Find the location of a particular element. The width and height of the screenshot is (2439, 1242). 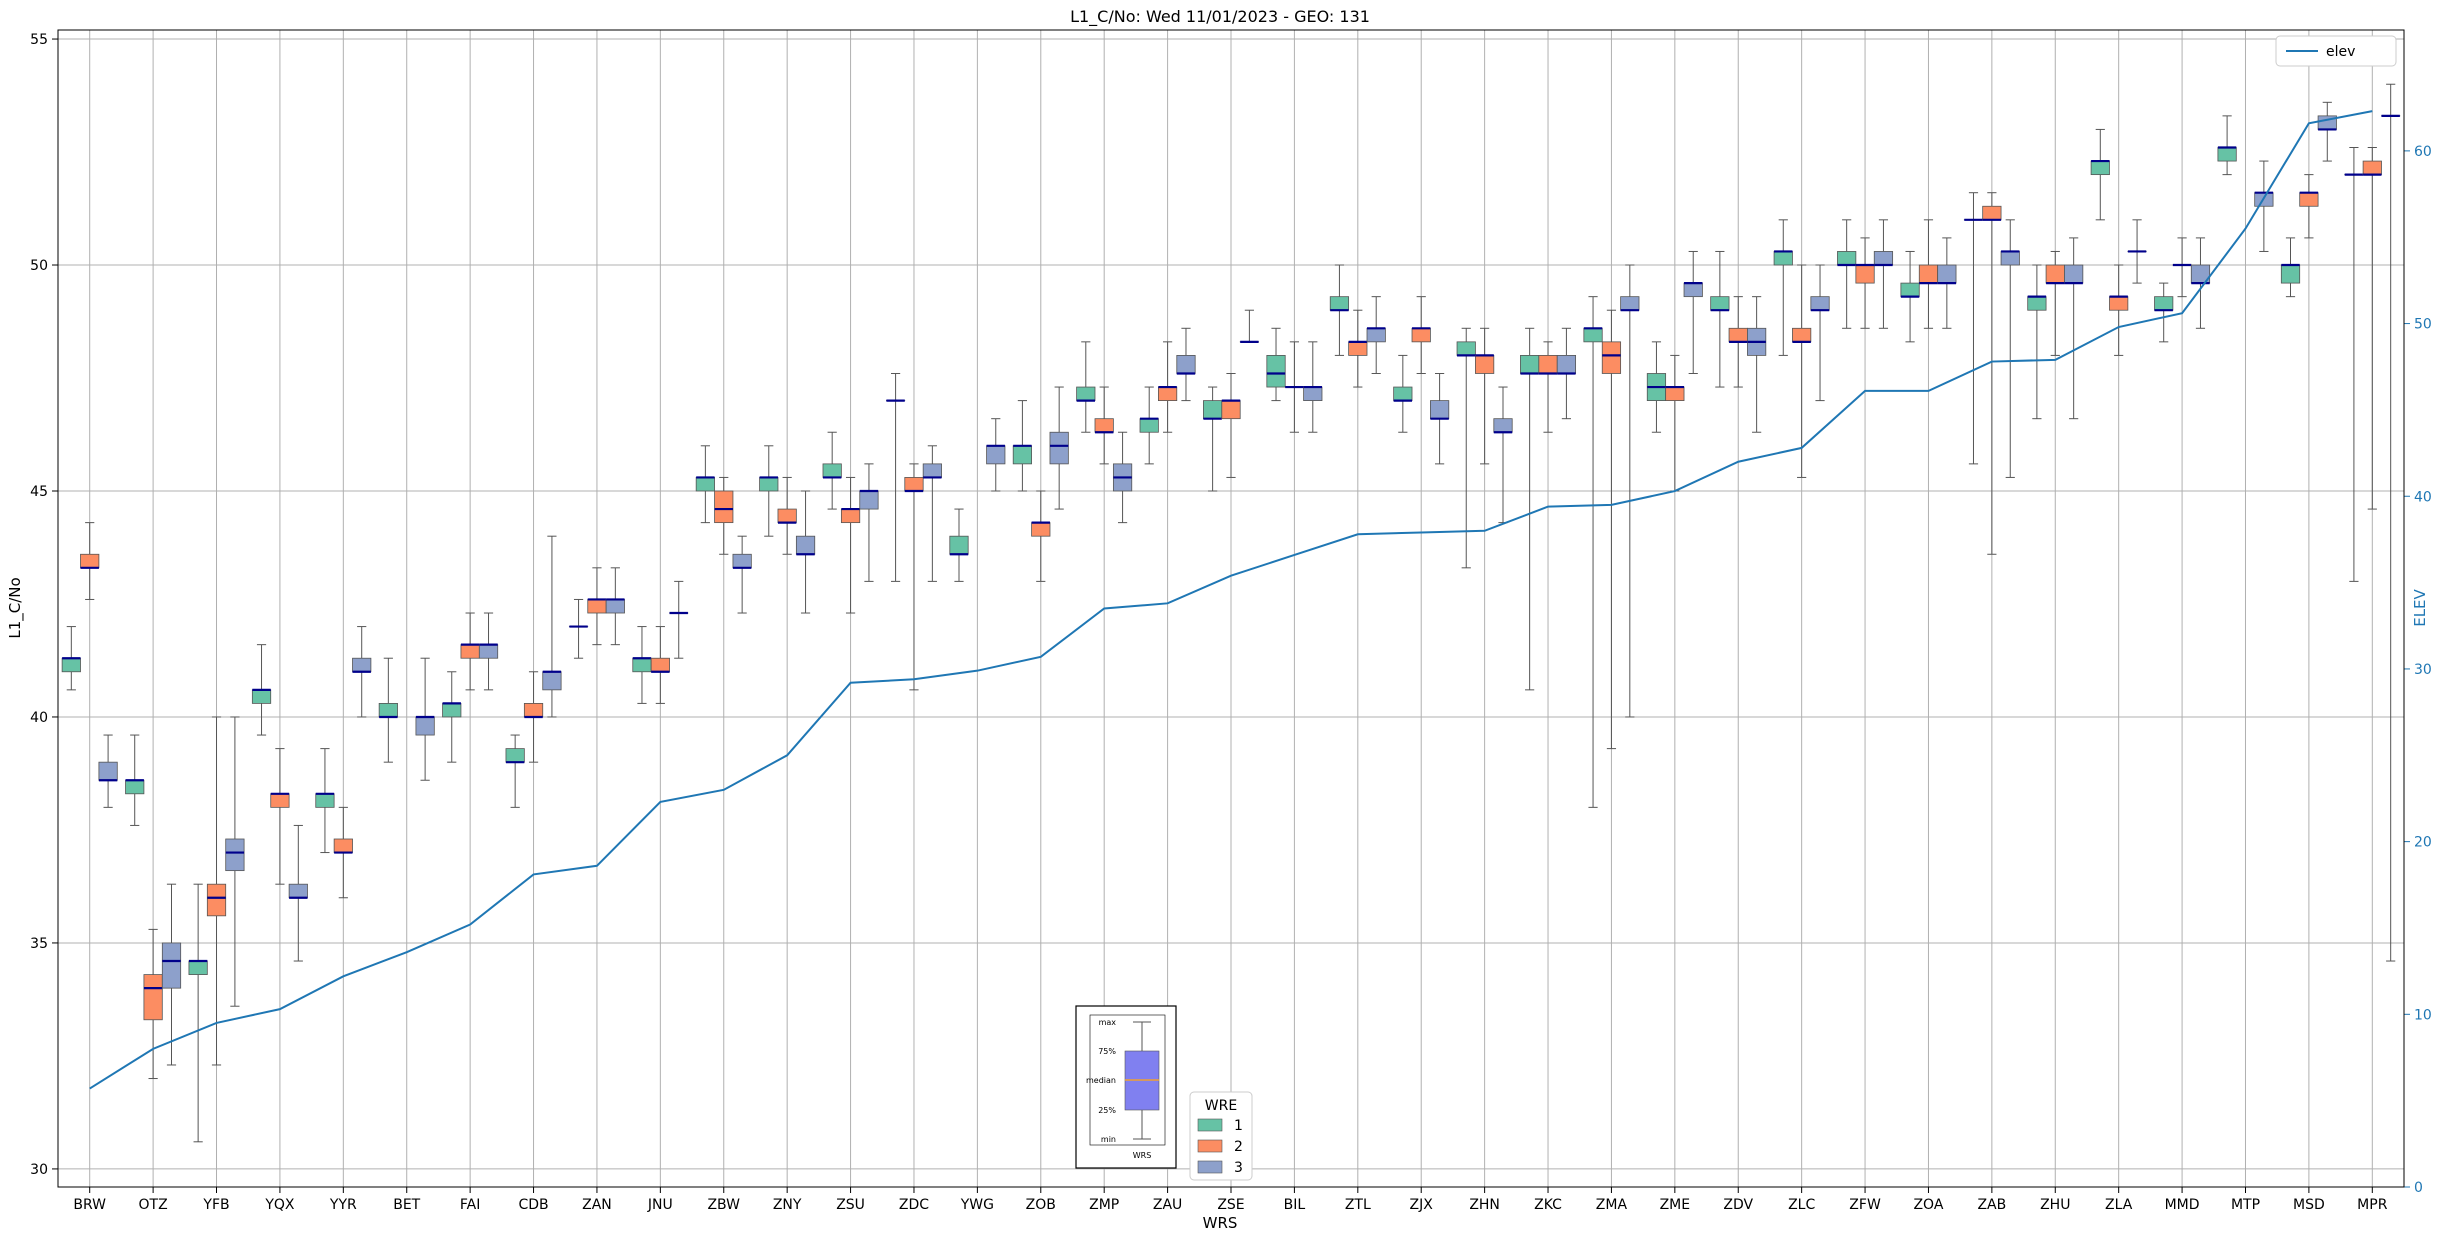

y2-tick-label: 10 is located at coordinates (2423, 1015).